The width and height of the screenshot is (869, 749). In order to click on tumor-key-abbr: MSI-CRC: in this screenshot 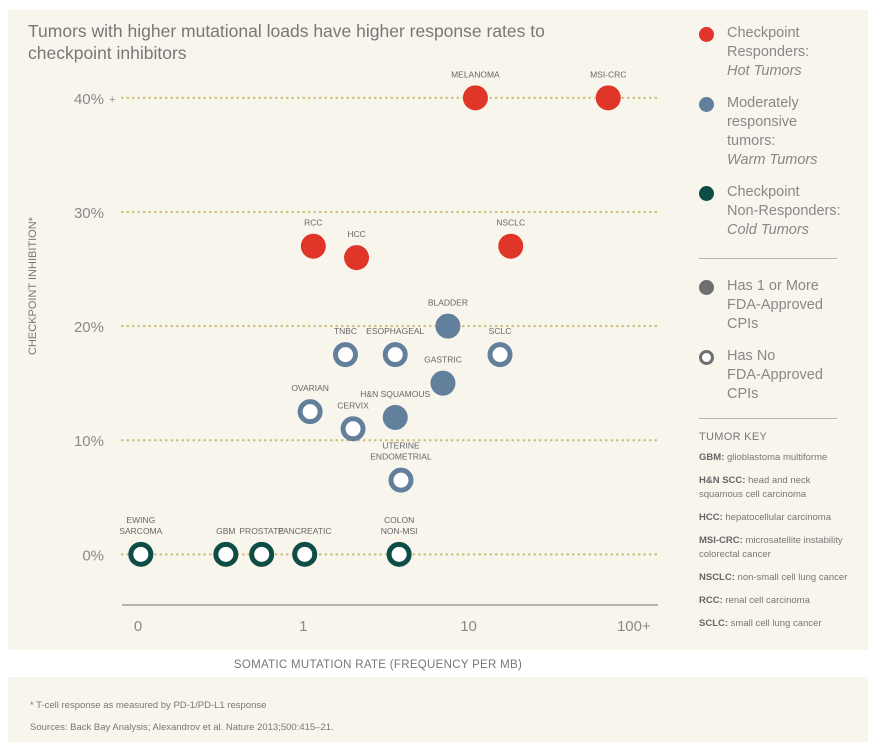, I will do `click(721, 540)`.